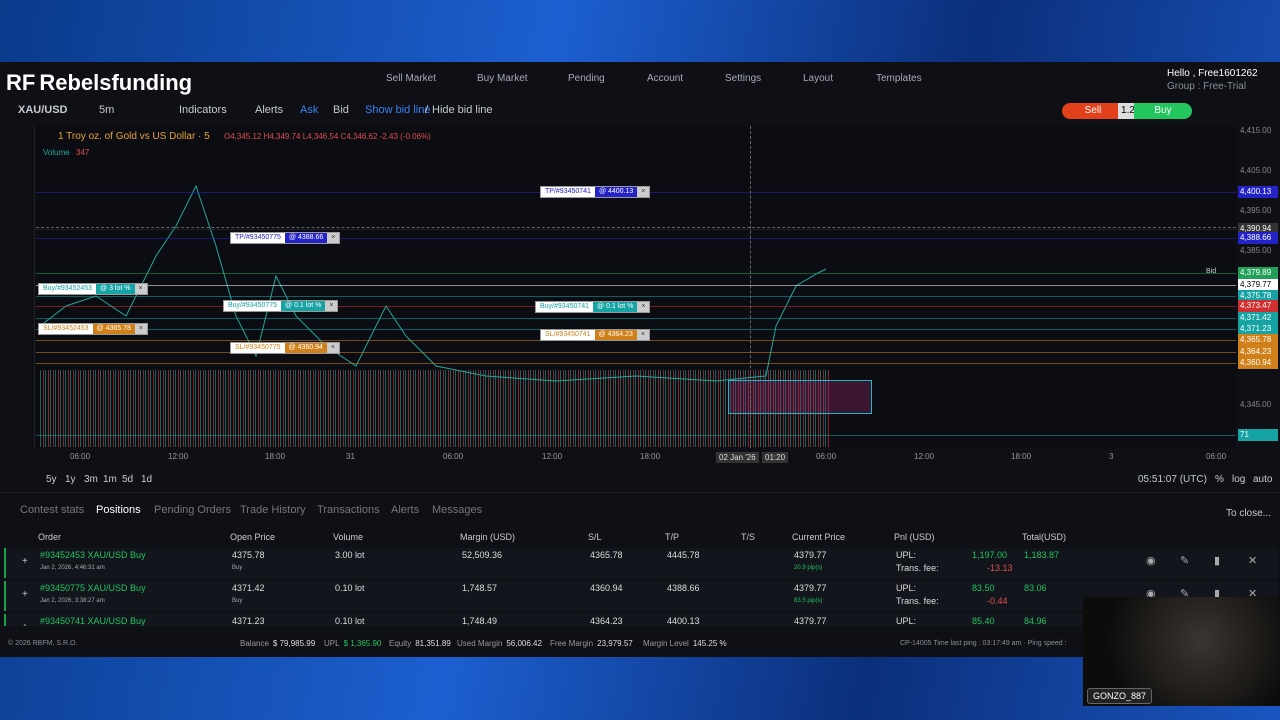 Image resolution: width=1280 pixels, height=720 pixels. I want to click on menu-item: Account, so click(665, 78).